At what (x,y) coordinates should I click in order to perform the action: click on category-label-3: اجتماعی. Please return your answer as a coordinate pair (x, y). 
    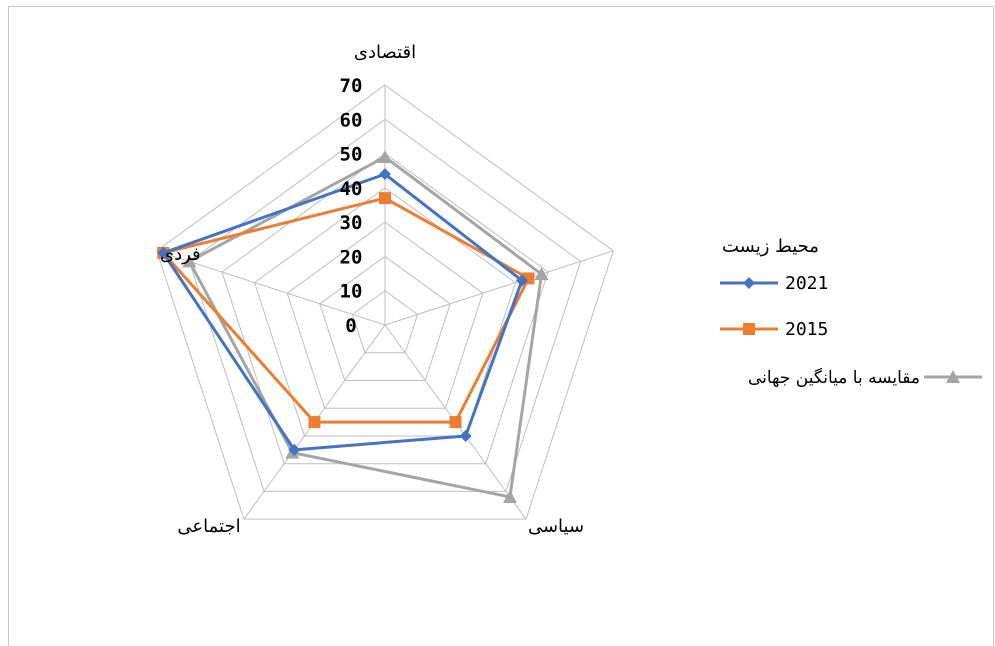
    Looking at the image, I should click on (208, 526).